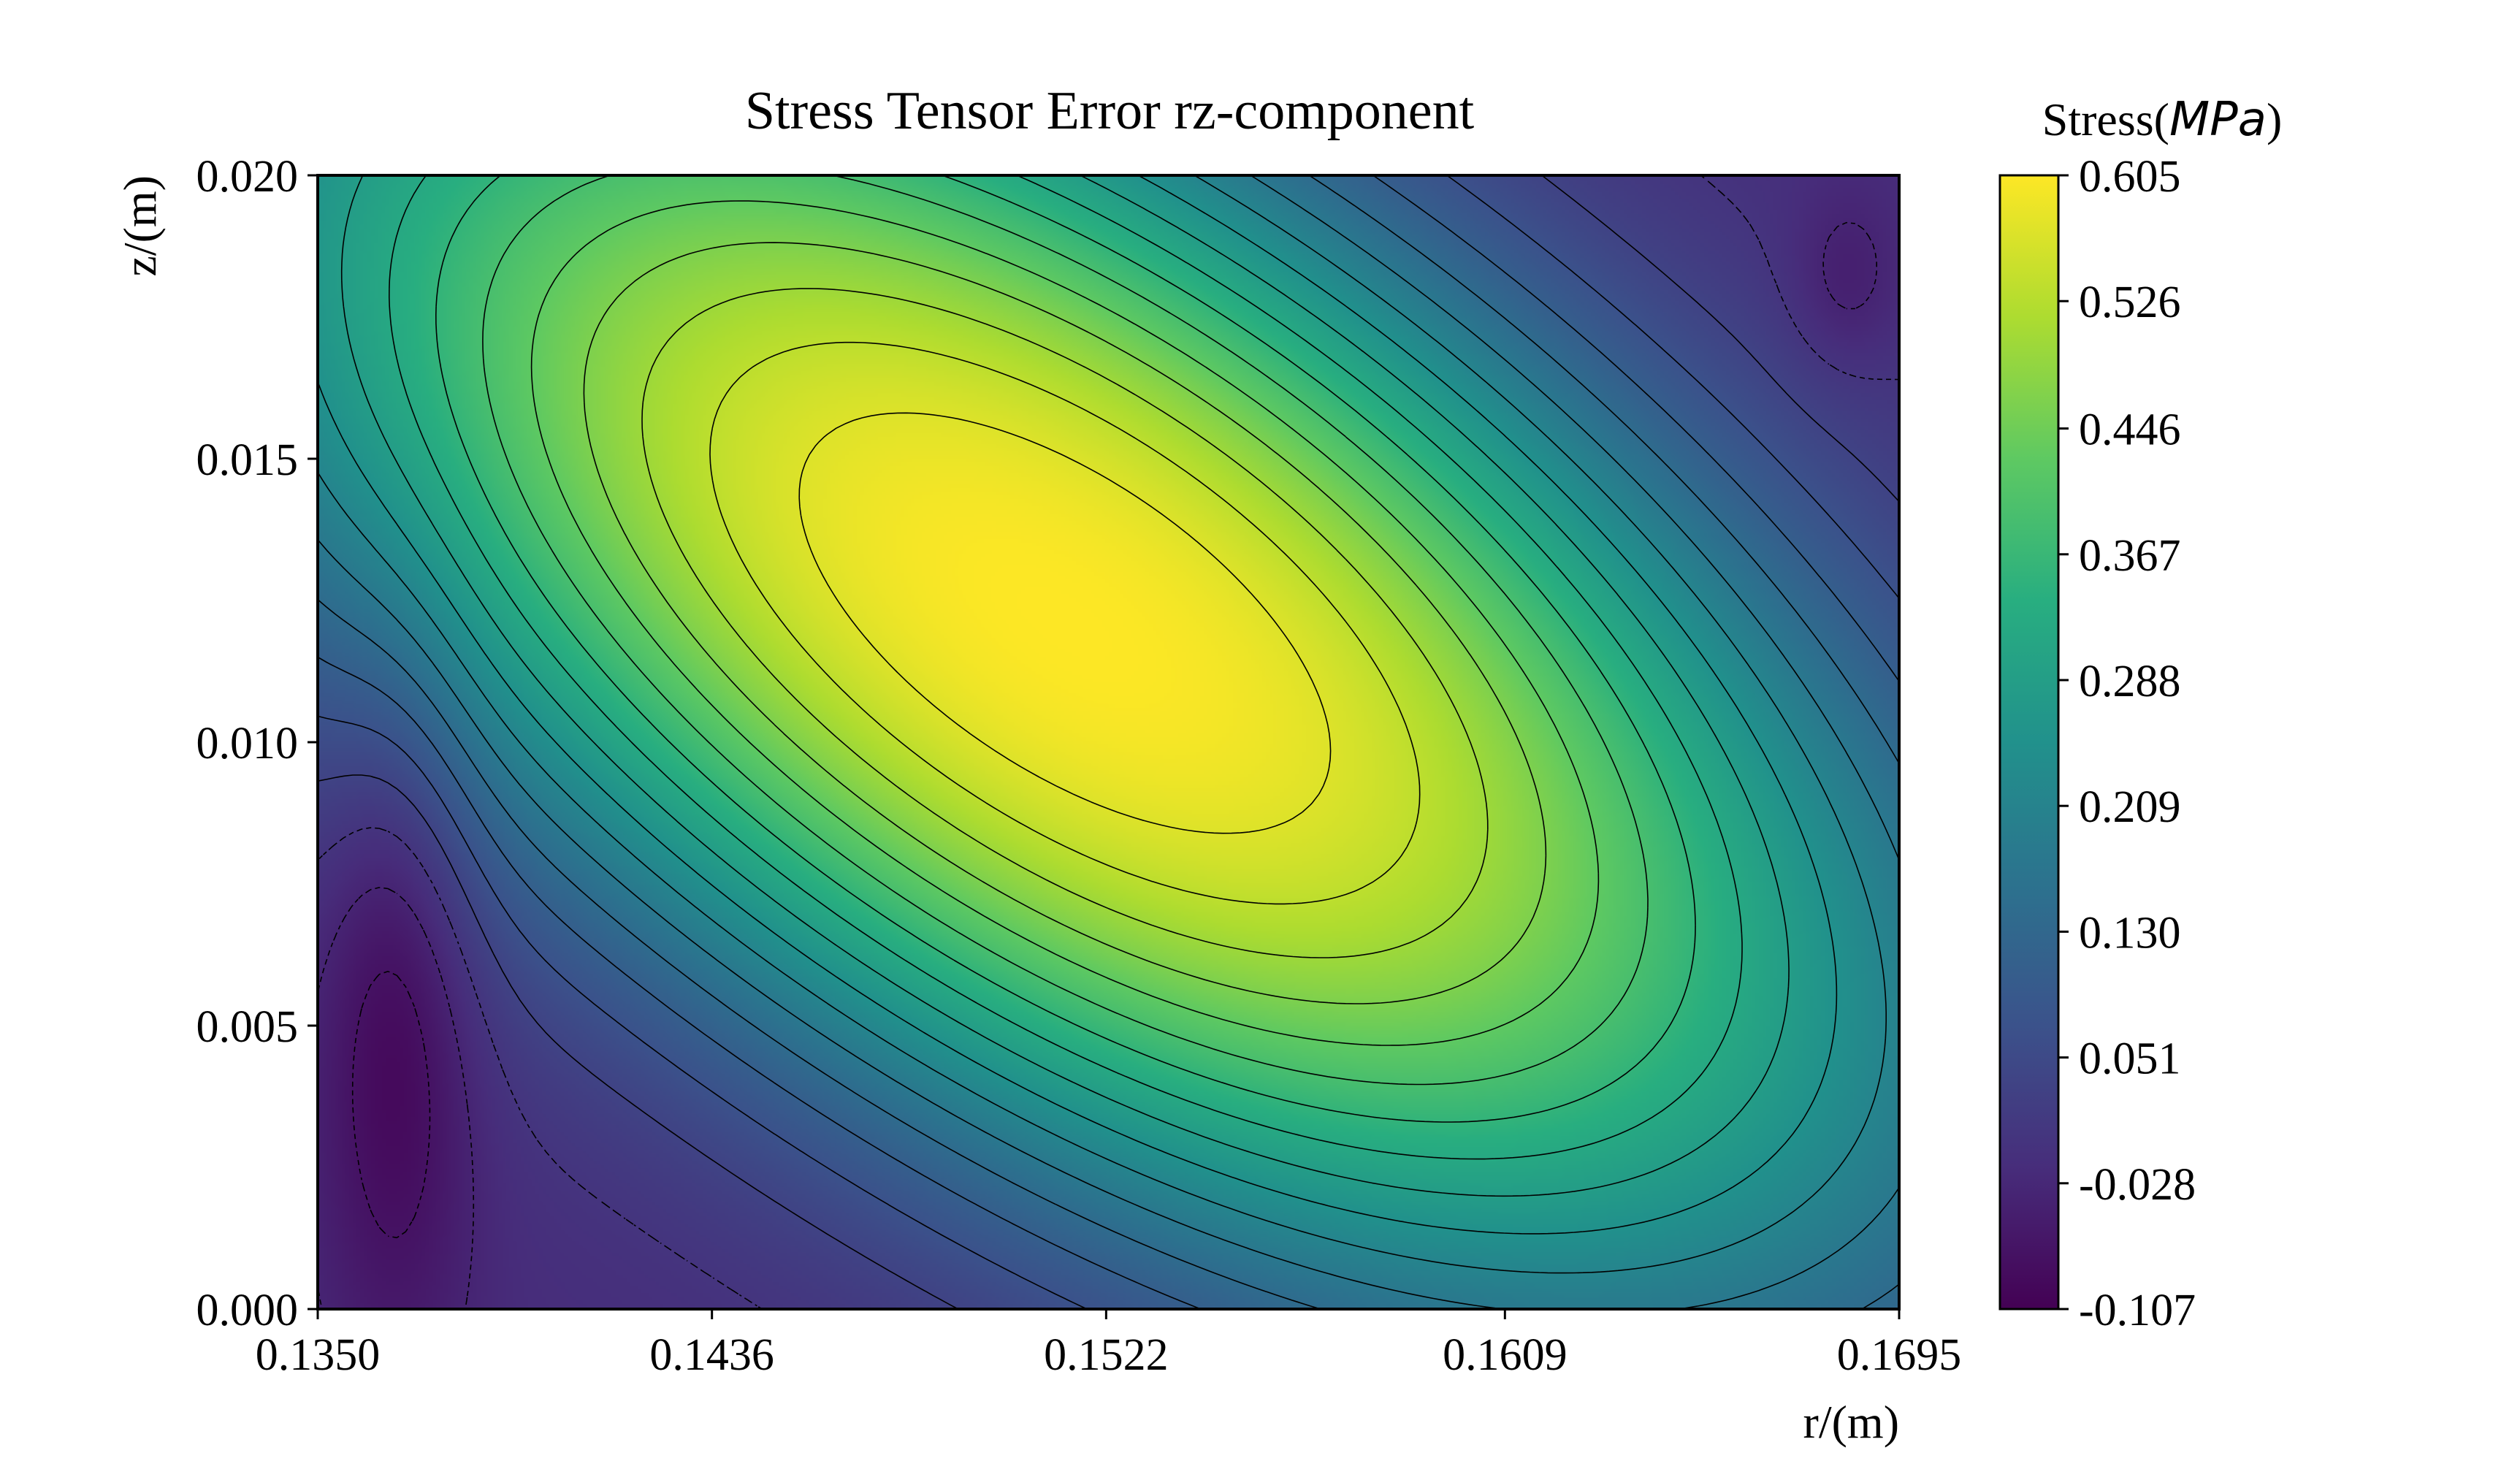 The width and height of the screenshot is (2520, 1461). I want to click on y-axis: 0.000 0.005 0.010 0.015 0.020, so click(257, 743).